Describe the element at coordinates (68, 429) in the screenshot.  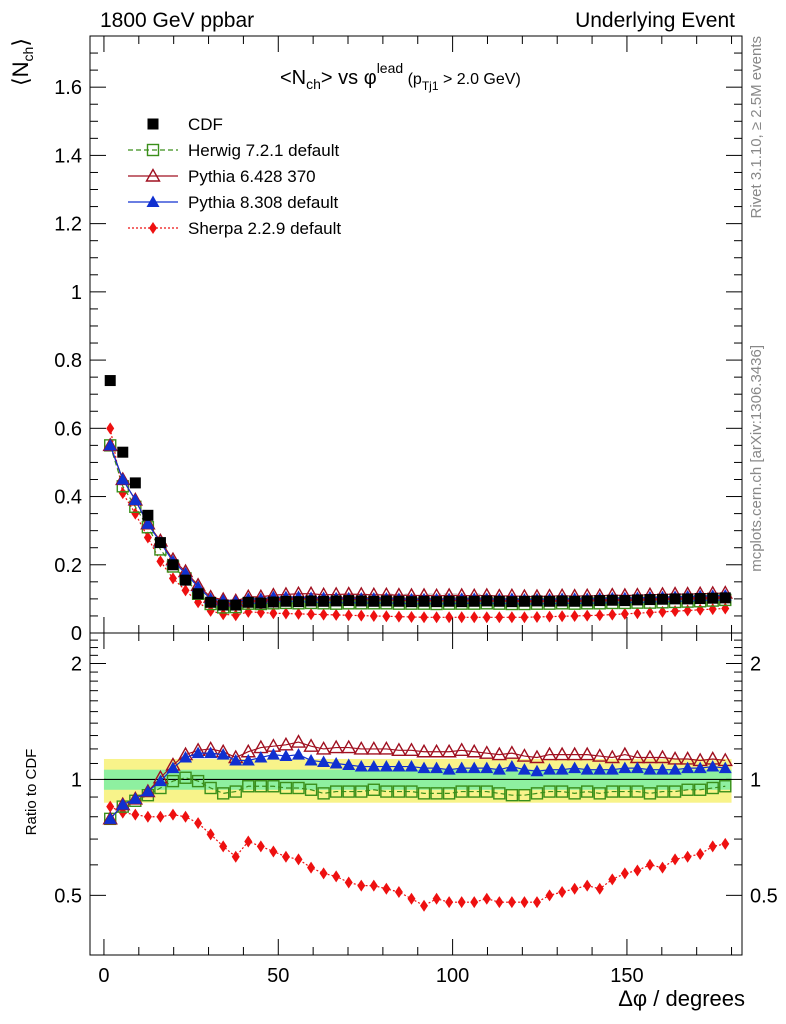
I see `main-ytick-label: 0.6` at that location.